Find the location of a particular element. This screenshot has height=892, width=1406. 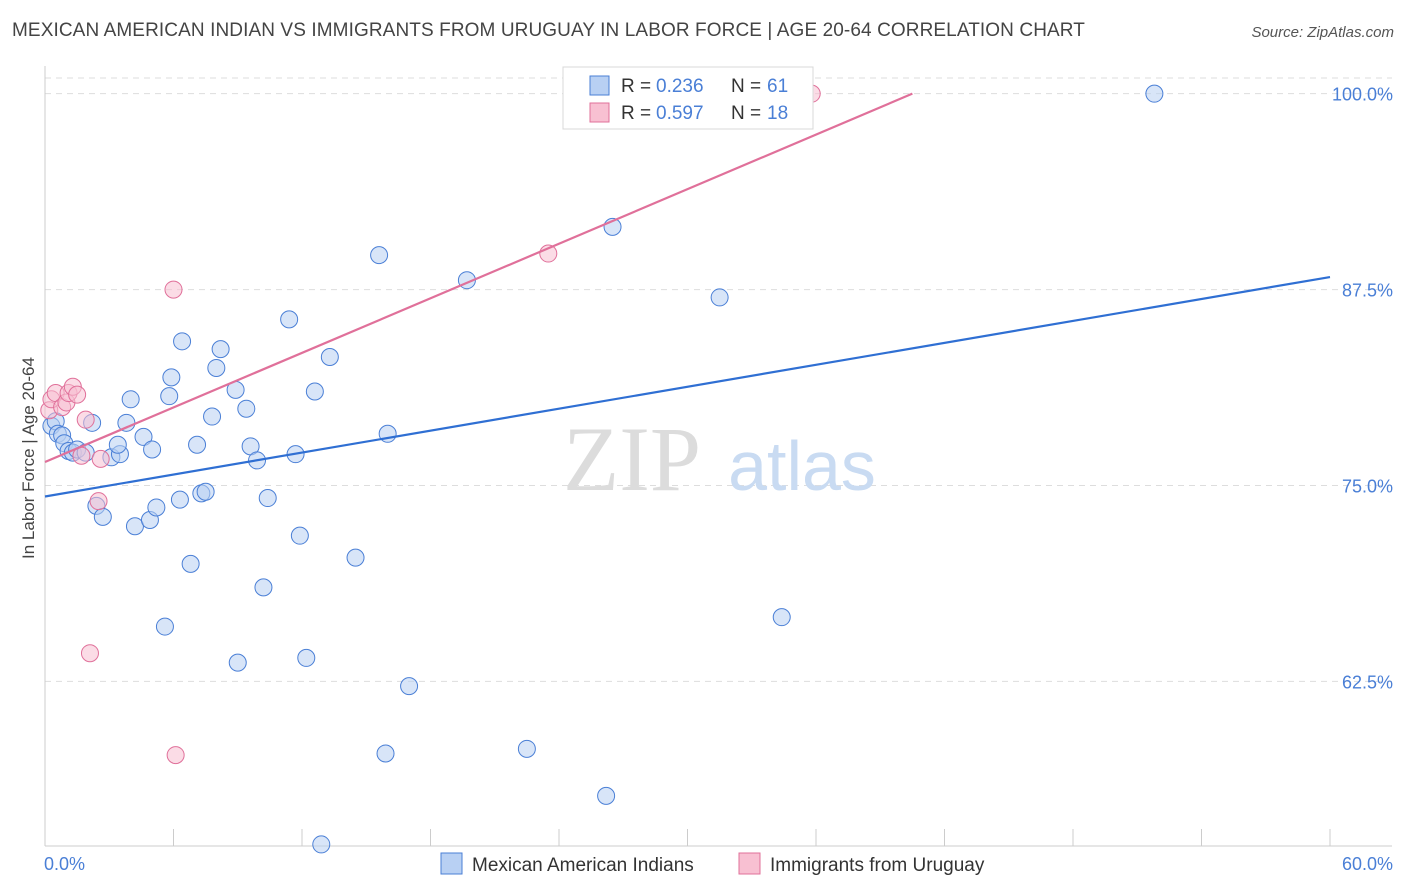

y-tick-label: 87.5% is located at coordinates (1367, 291).